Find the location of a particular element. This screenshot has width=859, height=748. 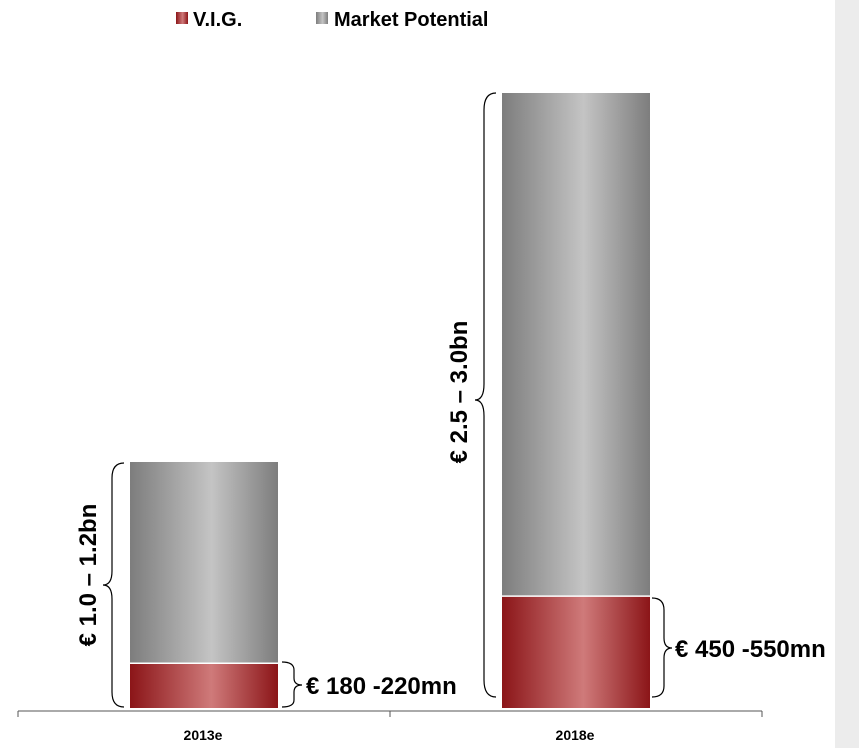

legend-swatch-market is located at coordinates (322, 18).